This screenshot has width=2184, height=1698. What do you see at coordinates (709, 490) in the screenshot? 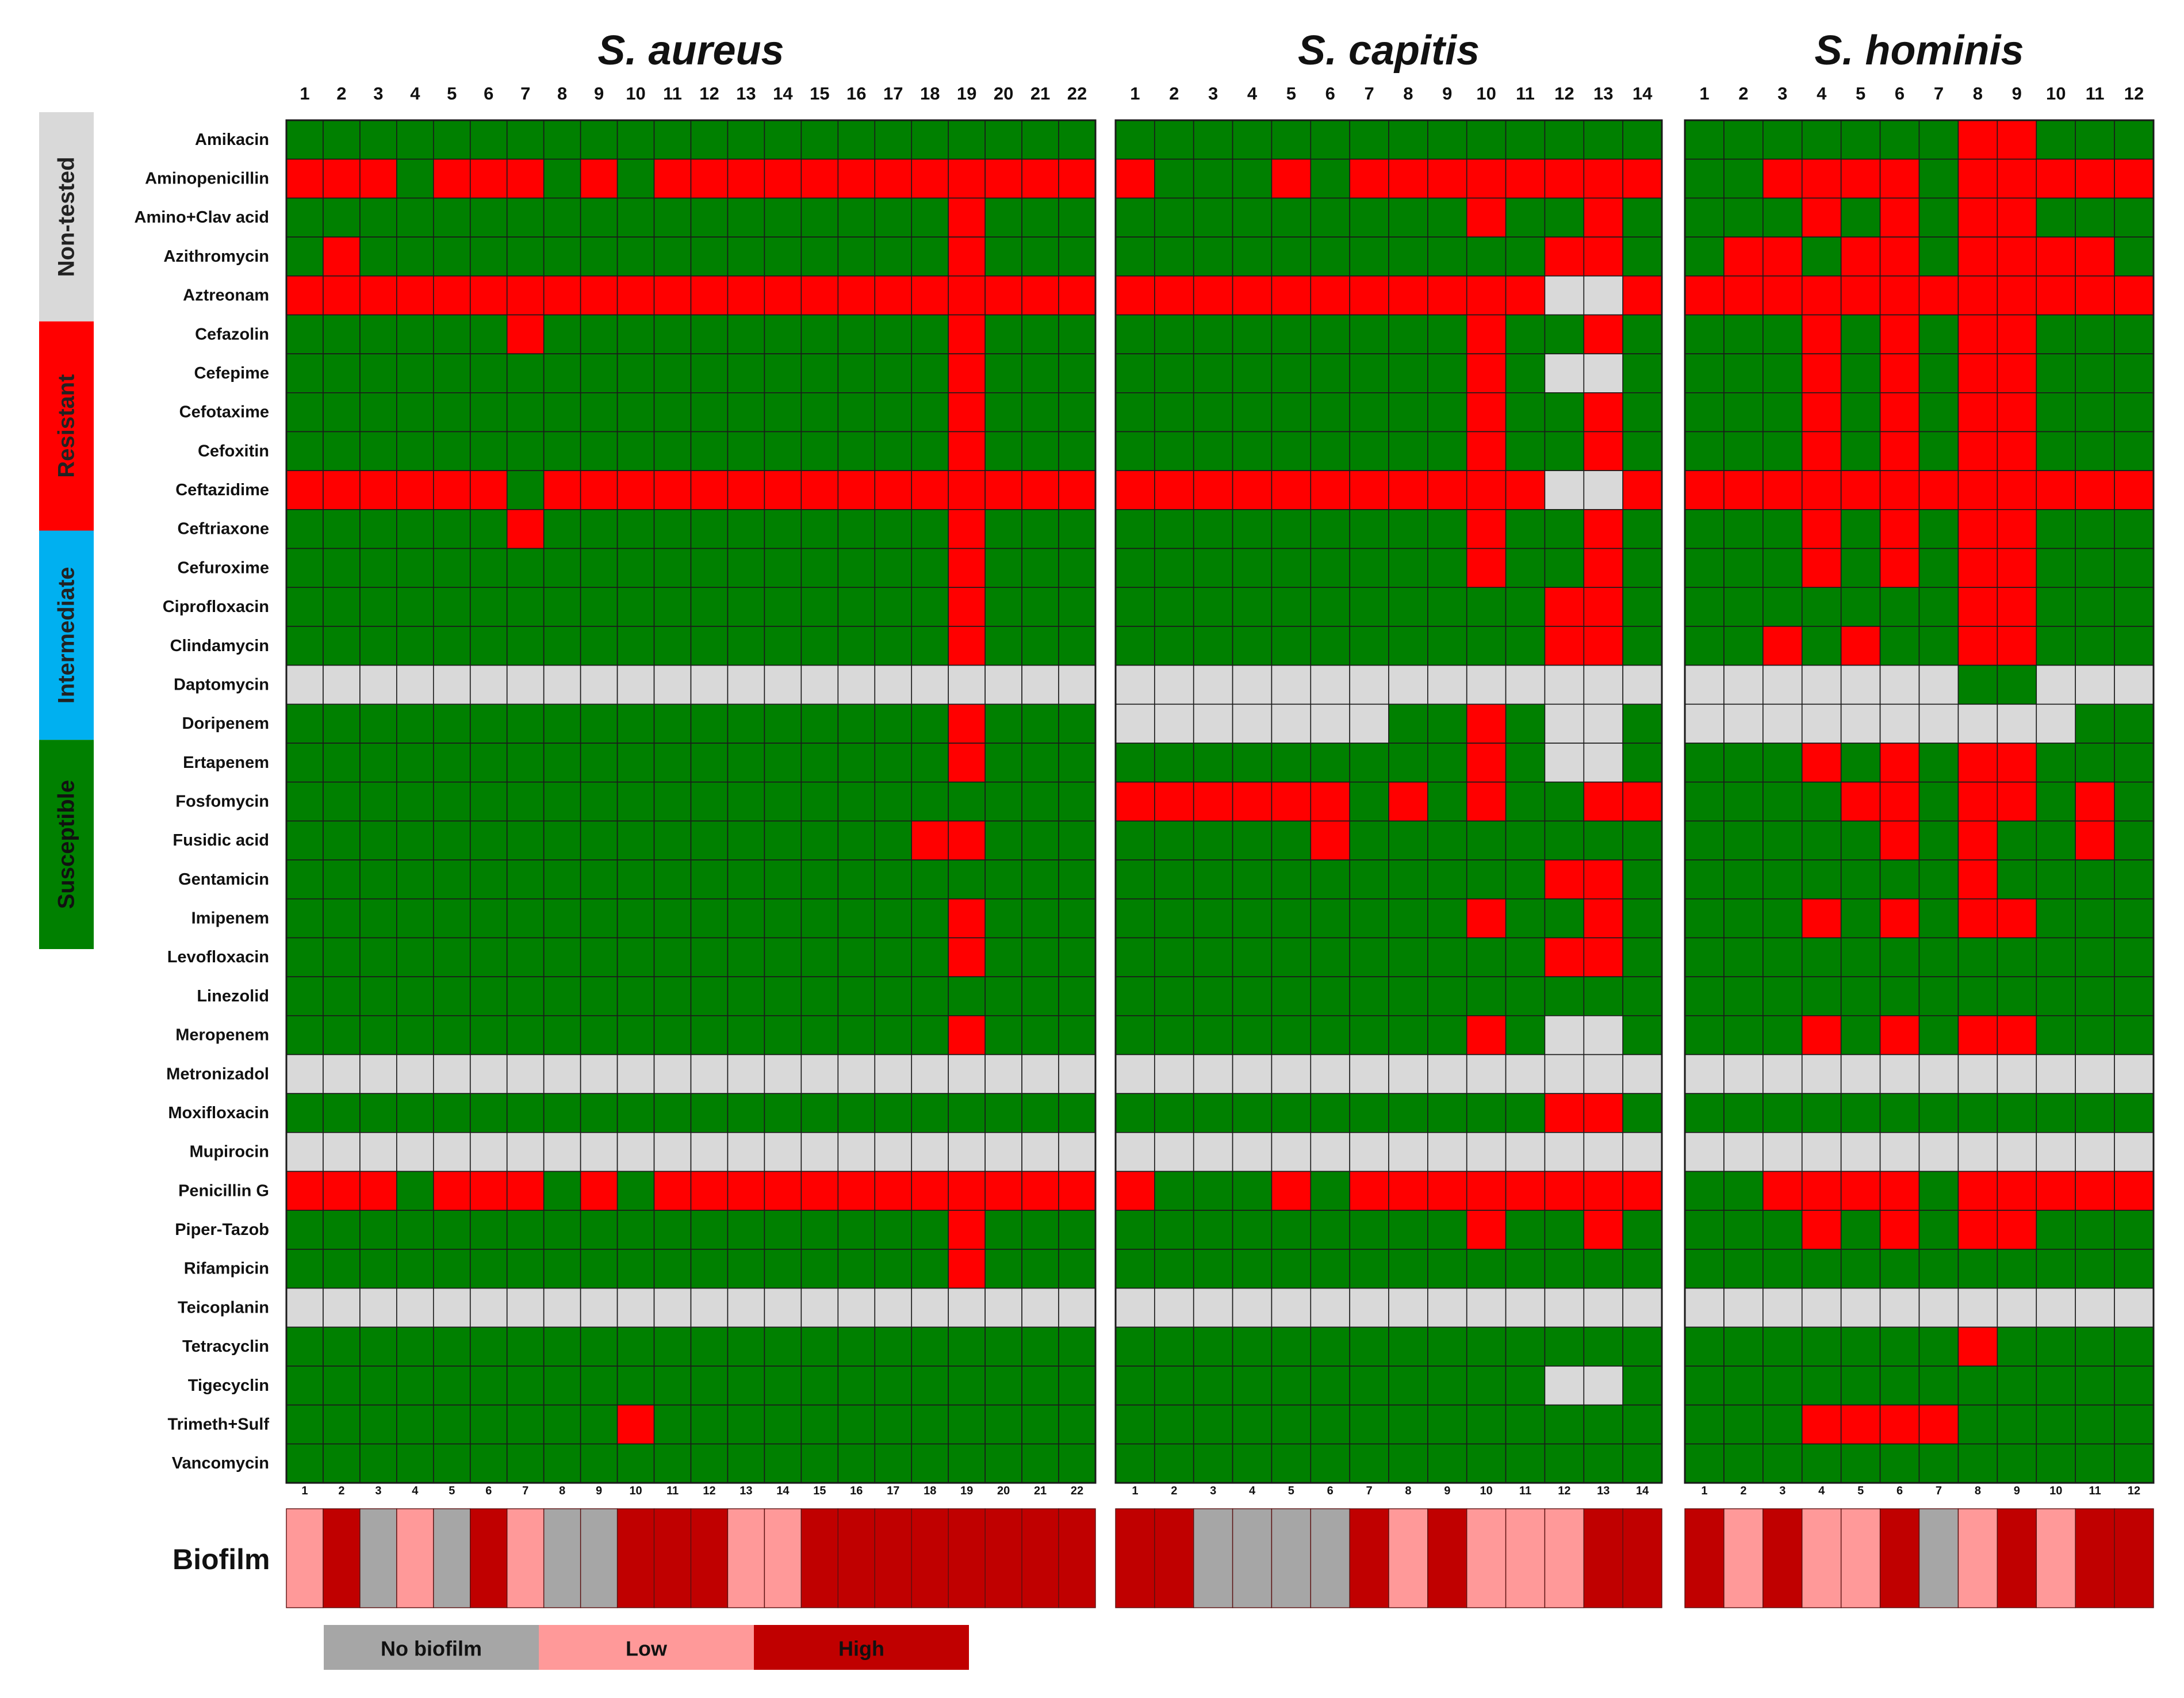
I see `cell-s-aureus-isolate-12-ceftazidime` at bounding box center [709, 490].